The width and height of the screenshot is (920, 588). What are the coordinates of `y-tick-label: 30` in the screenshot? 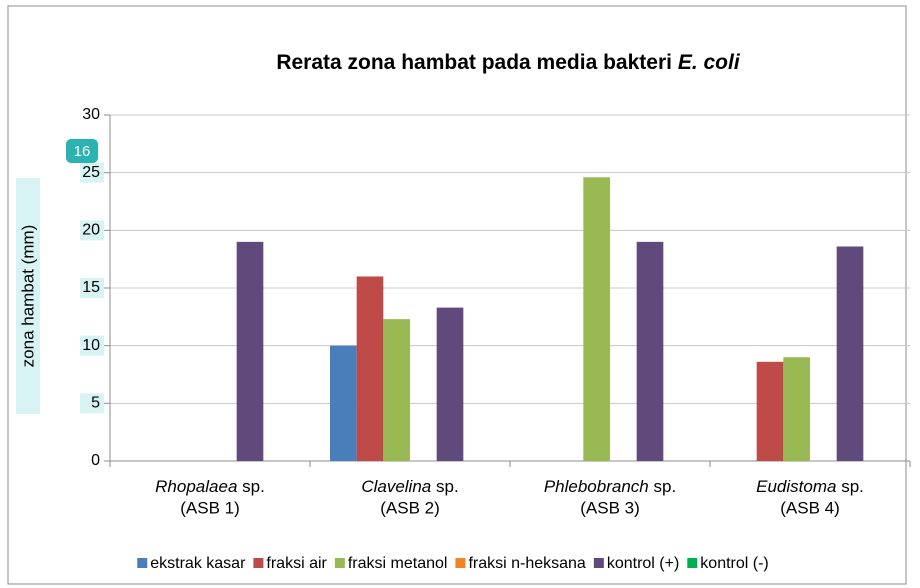 It's located at (91, 114).